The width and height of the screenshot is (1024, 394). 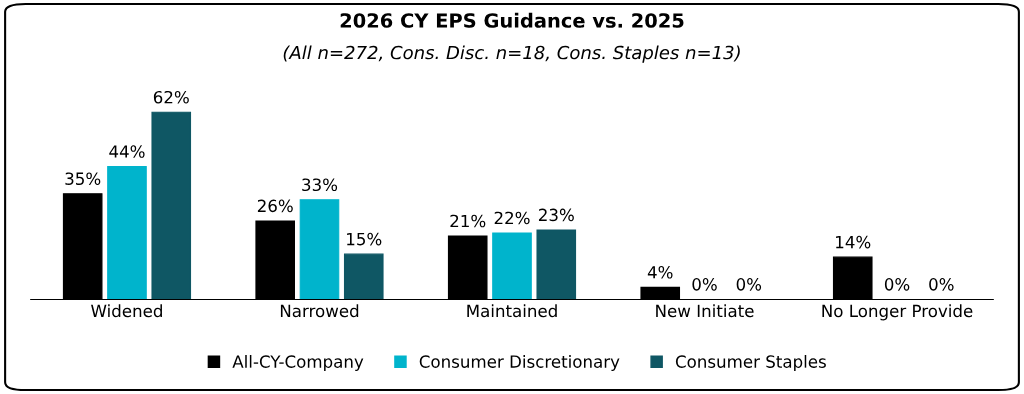 I want to click on data-label: 44%, so click(x=127, y=151).